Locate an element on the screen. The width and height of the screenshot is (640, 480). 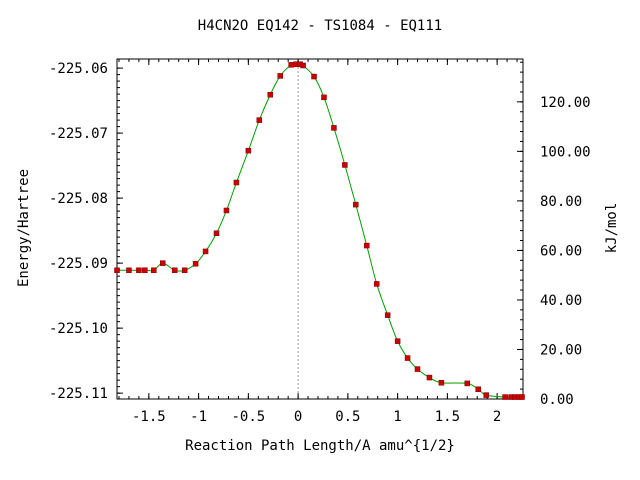
y2-tick-label: 100.00 is located at coordinates (565, 152).